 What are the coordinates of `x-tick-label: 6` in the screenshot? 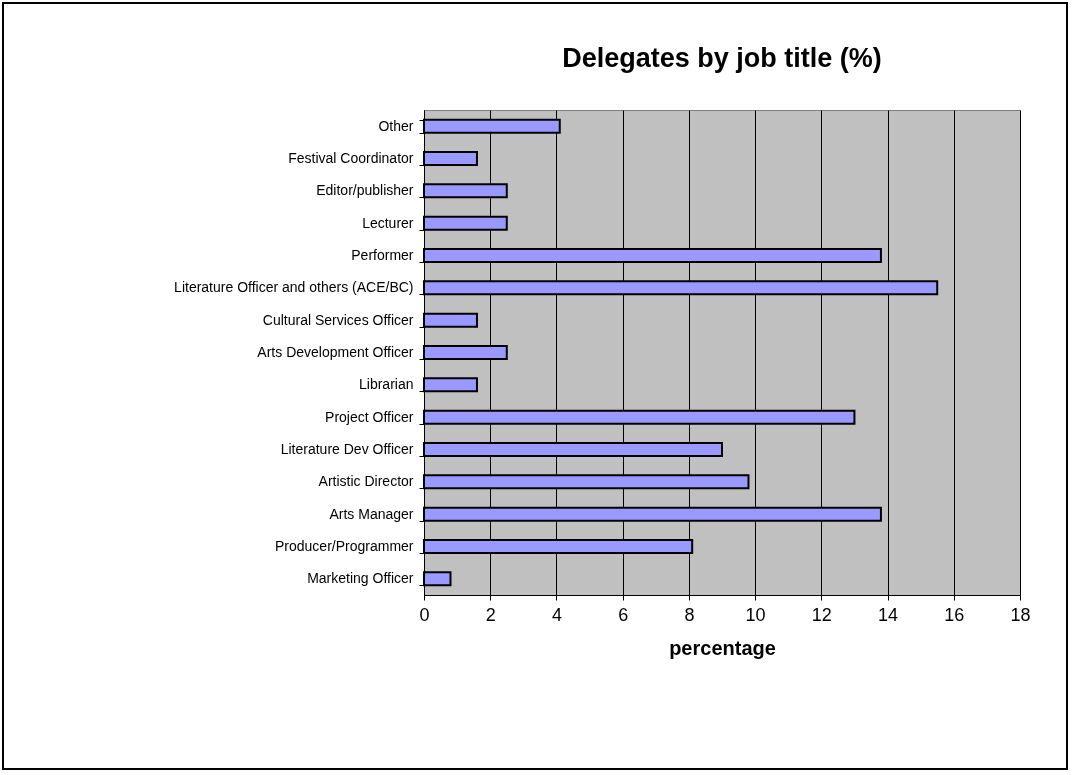 It's located at (623, 614).